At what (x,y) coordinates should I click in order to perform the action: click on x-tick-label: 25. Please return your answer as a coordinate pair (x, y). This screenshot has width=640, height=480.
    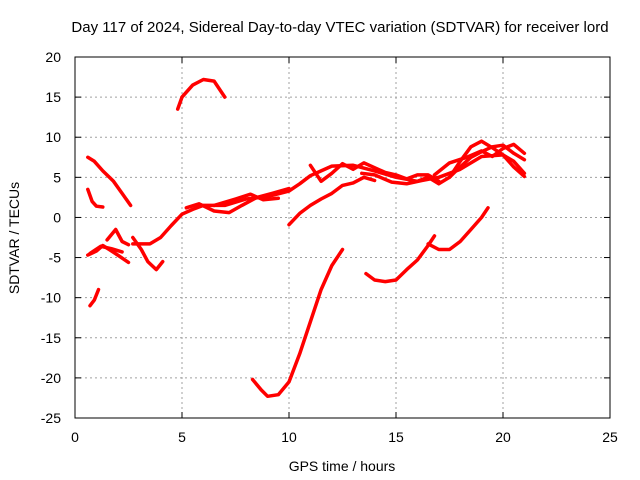
    Looking at the image, I should click on (610, 437).